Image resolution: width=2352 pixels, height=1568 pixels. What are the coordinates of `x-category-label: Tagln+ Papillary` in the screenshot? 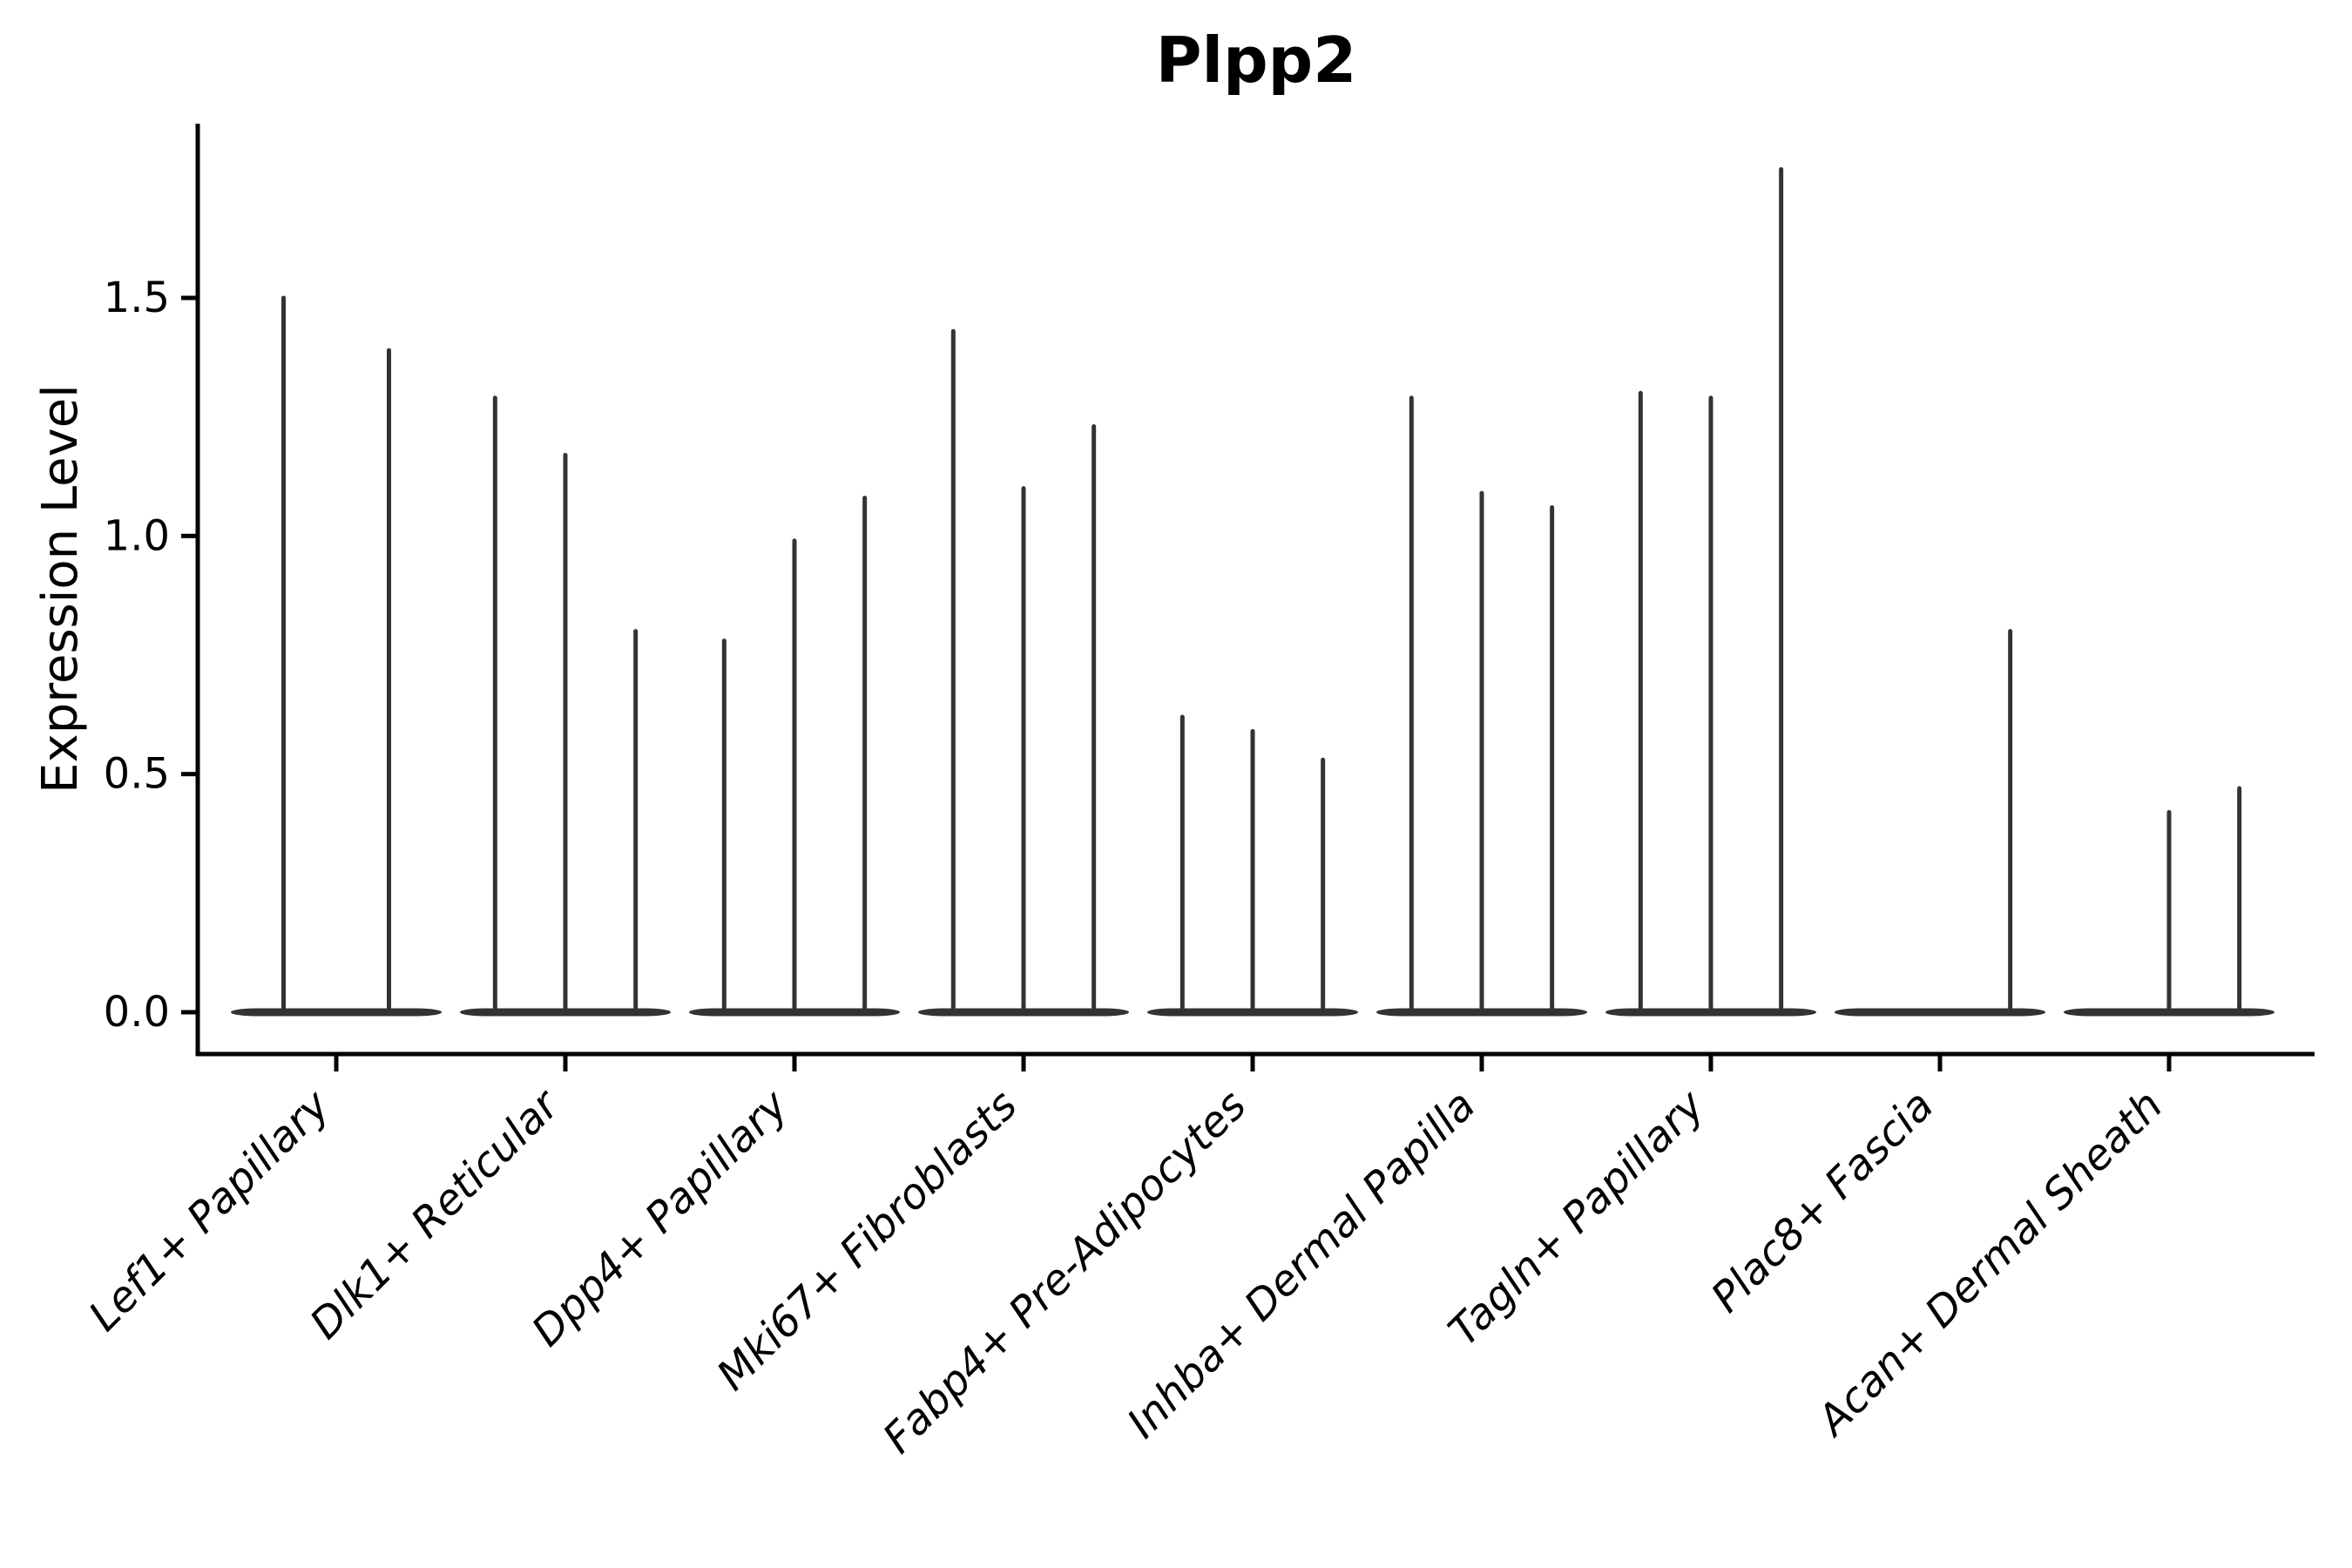 It's located at (1576, 1217).